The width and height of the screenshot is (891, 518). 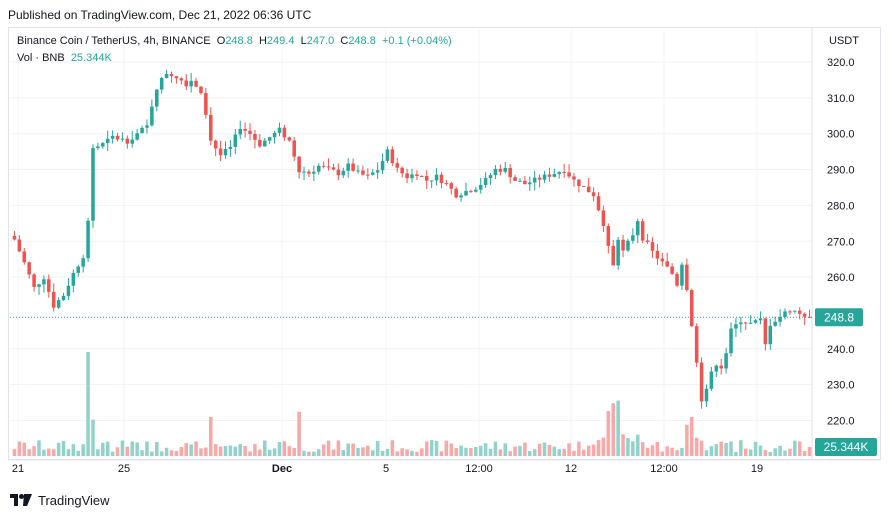 I want to click on last-price-label: 248.8, so click(x=839, y=317).